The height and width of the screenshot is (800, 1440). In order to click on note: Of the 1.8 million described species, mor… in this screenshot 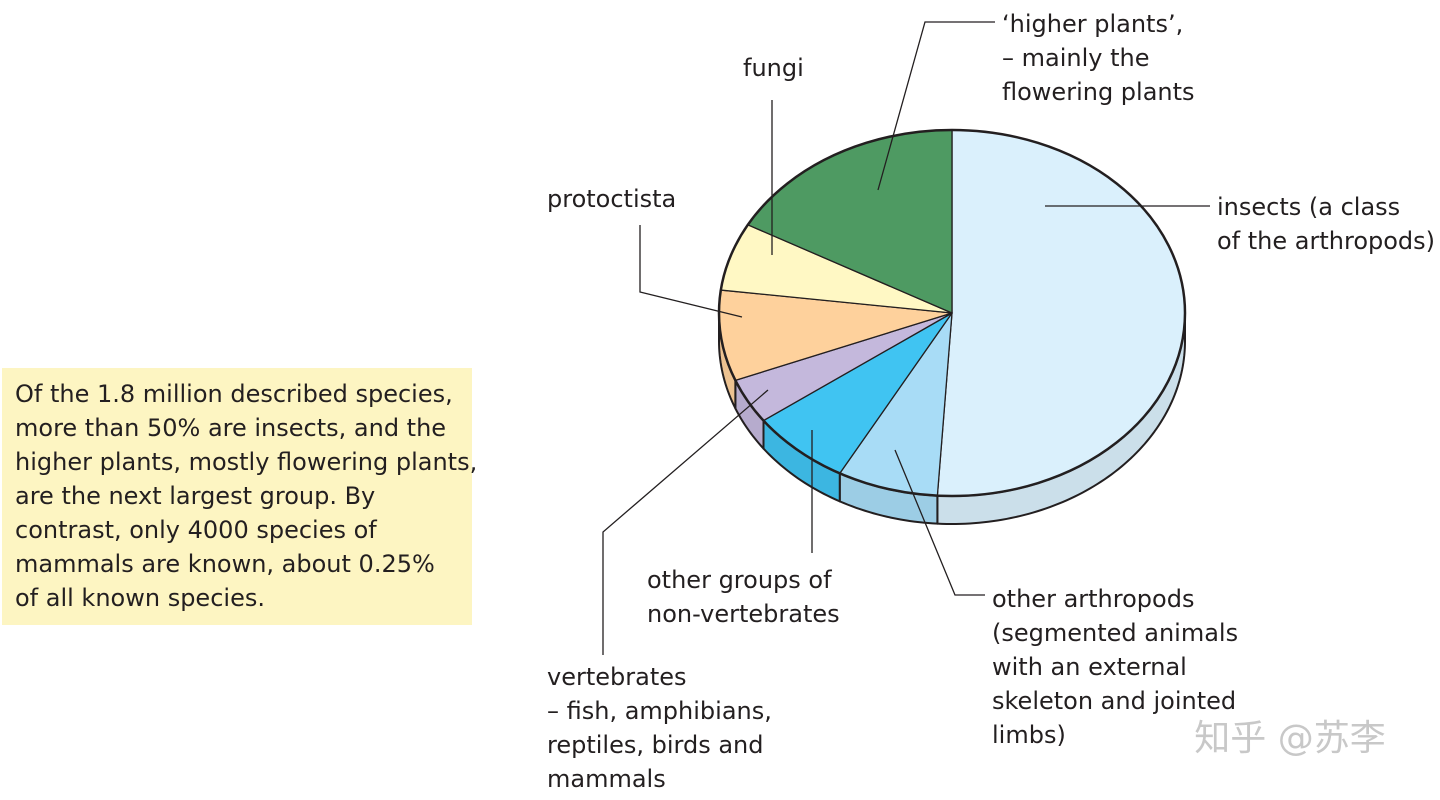, I will do `click(246, 496)`.